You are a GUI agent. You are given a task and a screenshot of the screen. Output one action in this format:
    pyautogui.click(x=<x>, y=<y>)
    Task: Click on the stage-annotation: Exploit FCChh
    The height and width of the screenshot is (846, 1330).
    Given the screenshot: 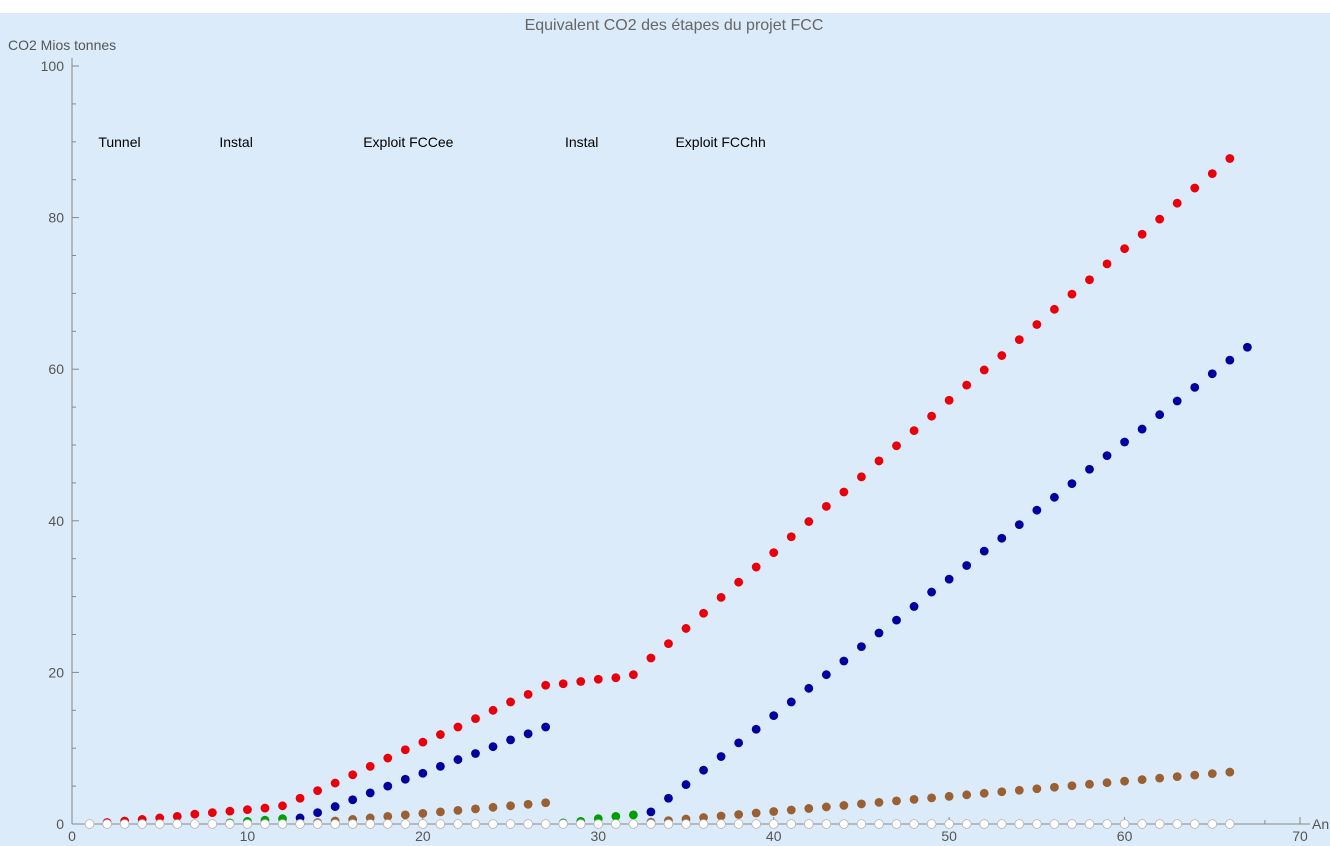 What is the action you would take?
    pyautogui.click(x=720, y=142)
    